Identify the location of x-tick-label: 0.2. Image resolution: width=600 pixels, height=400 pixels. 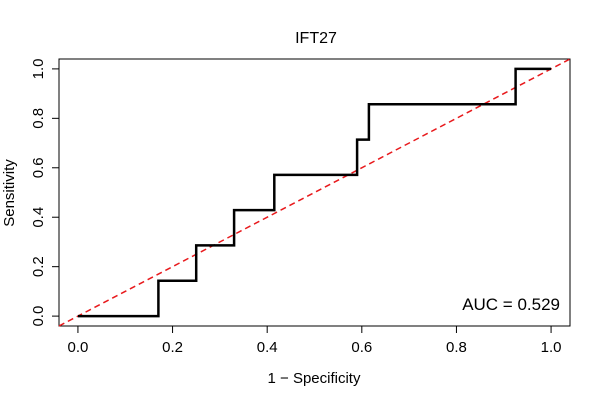
(172, 347).